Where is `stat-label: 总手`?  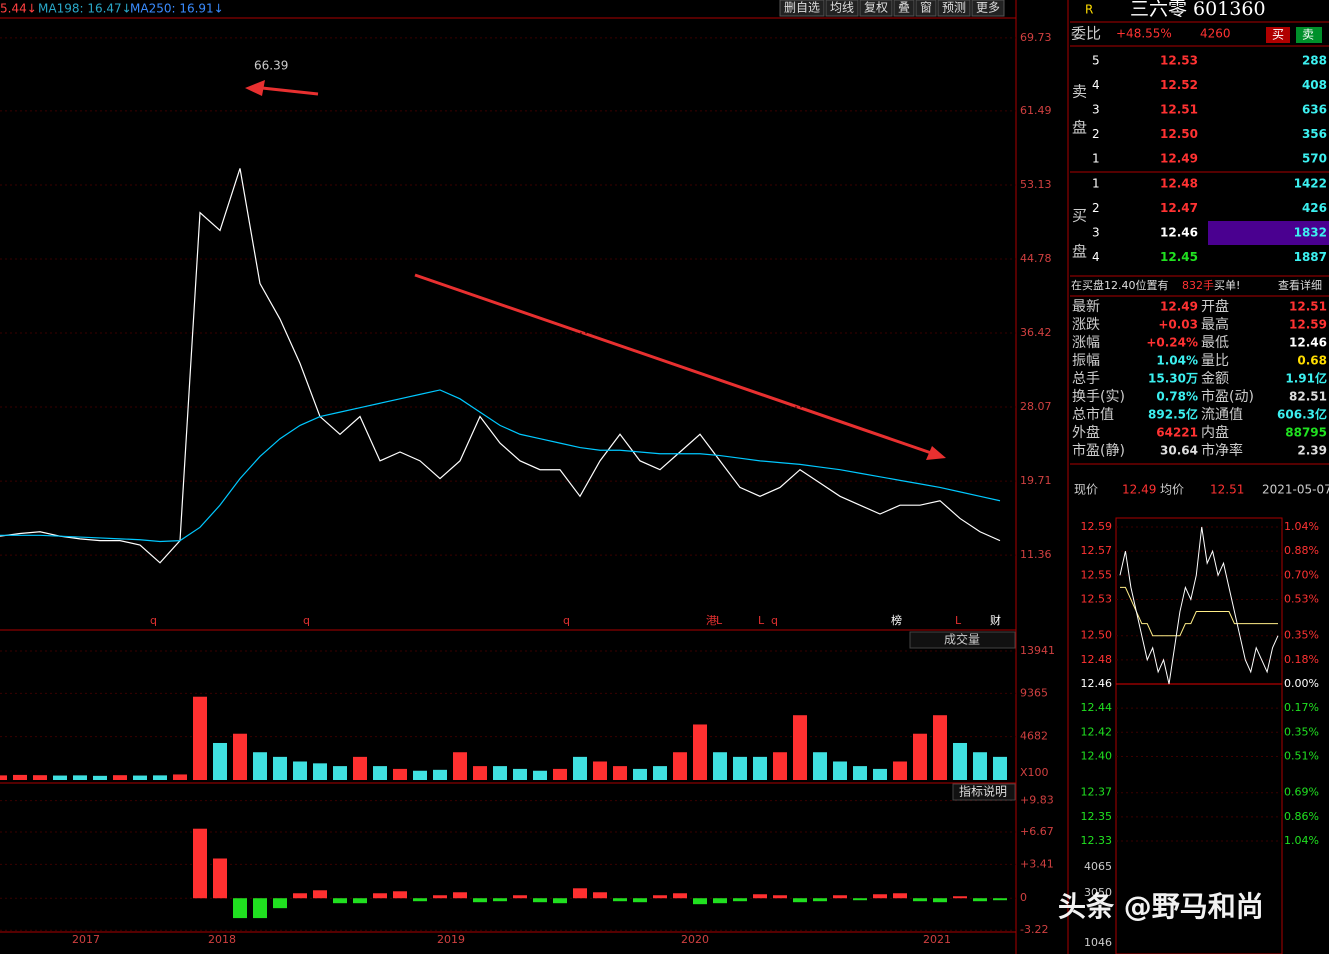 stat-label: 总手 is located at coordinates (1086, 379).